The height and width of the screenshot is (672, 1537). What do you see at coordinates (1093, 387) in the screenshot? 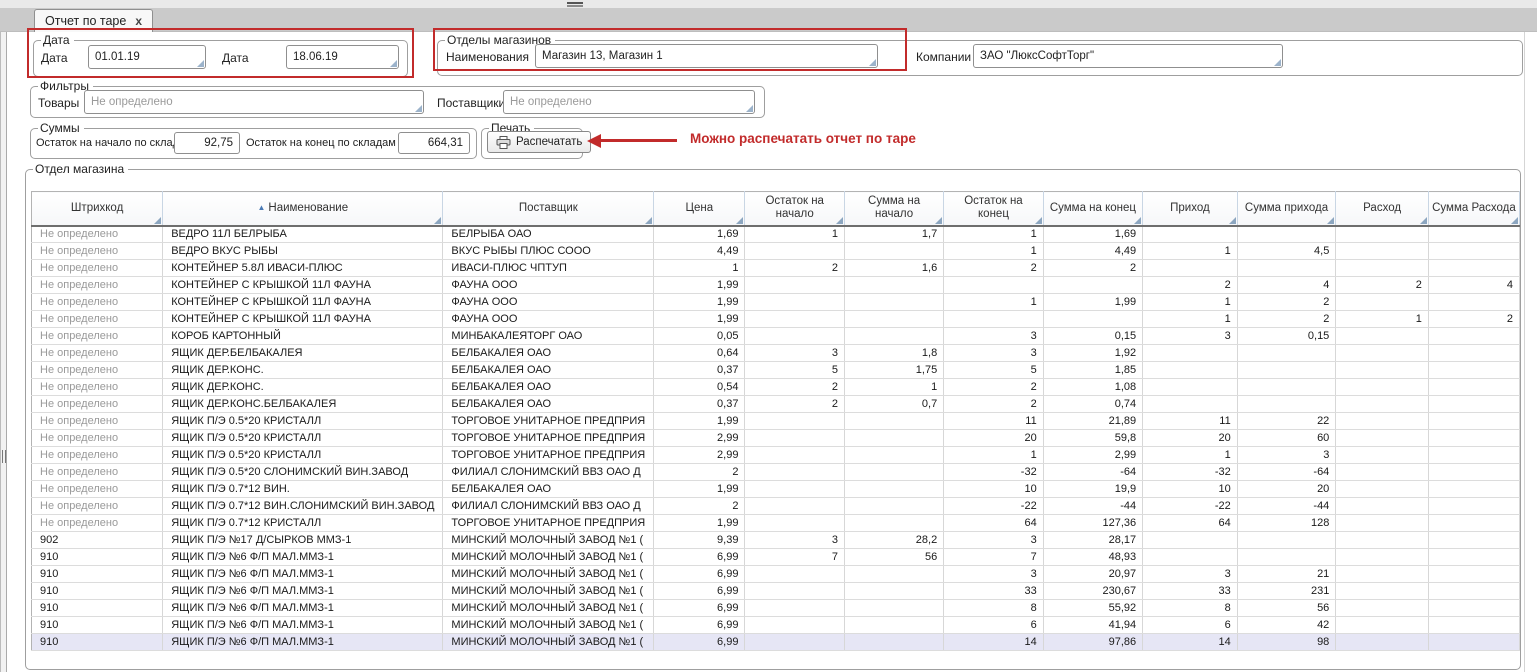
I see `cell: 1,08` at bounding box center [1093, 387].